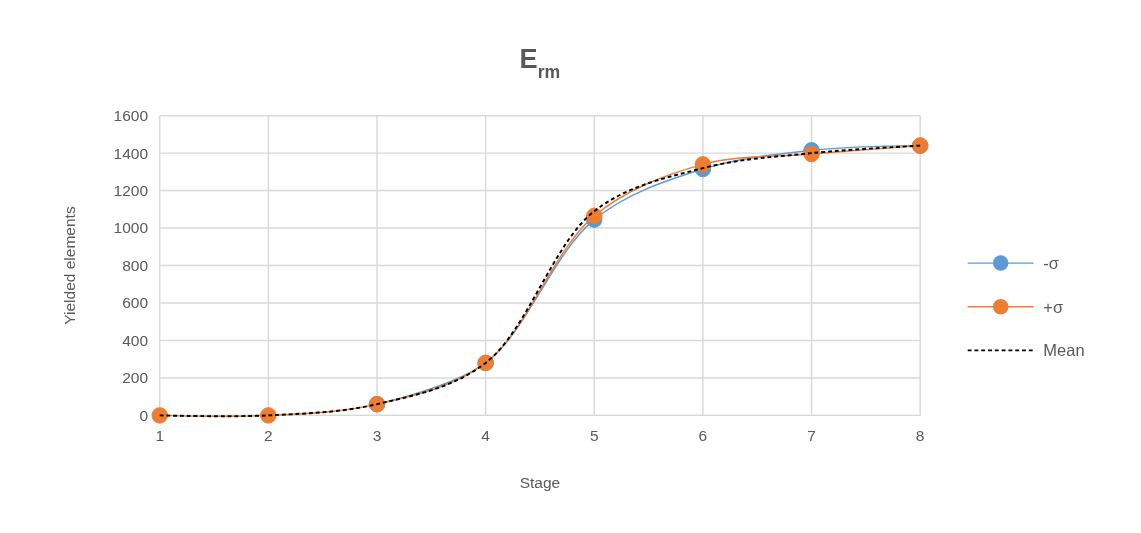  Describe the element at coordinates (920, 435) in the screenshot. I see `x-tick-label: 8` at that location.